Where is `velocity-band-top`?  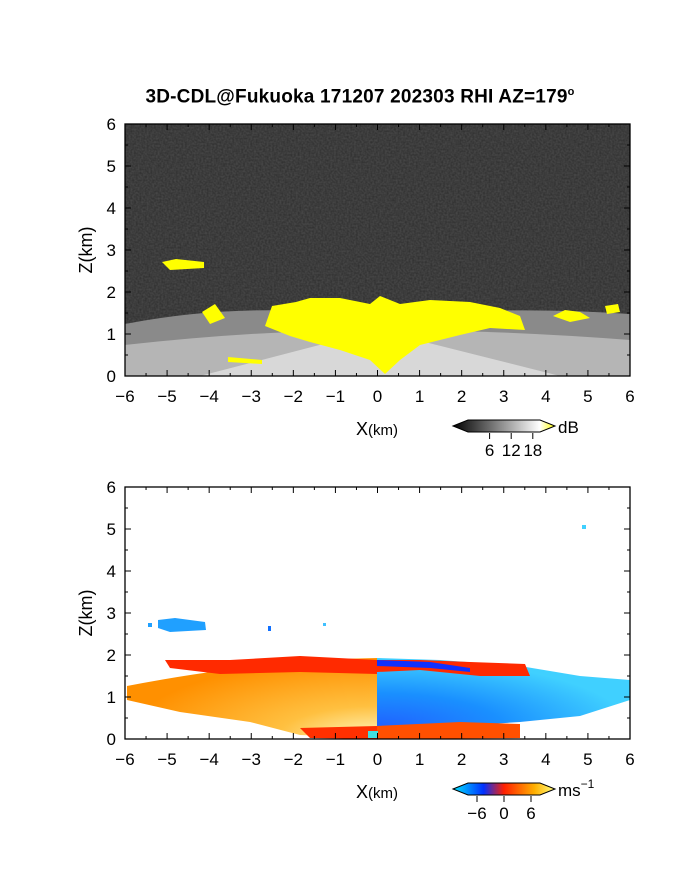
velocity-band-top is located at coordinates (271, 665).